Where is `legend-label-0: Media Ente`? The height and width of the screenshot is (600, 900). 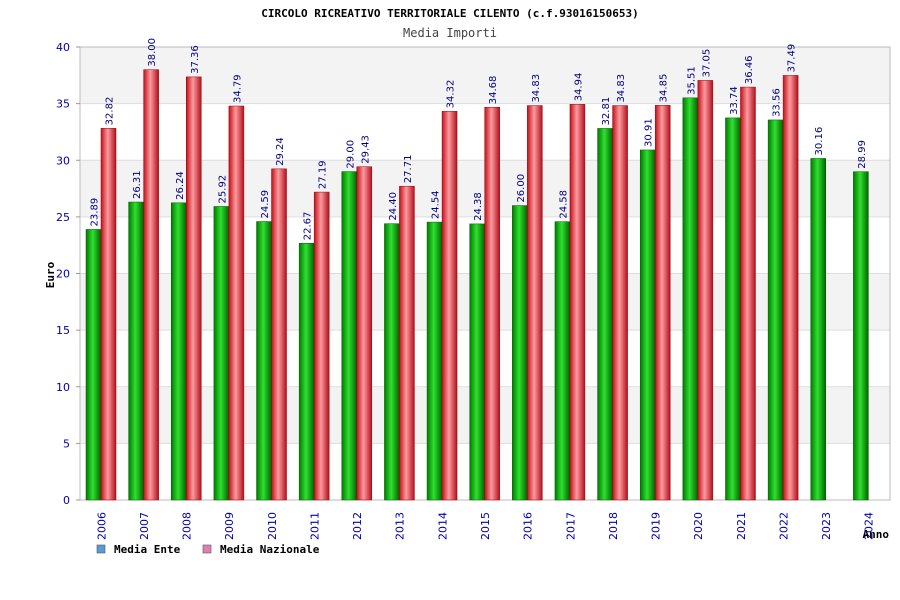 legend-label-0: Media Ente is located at coordinates (147, 549).